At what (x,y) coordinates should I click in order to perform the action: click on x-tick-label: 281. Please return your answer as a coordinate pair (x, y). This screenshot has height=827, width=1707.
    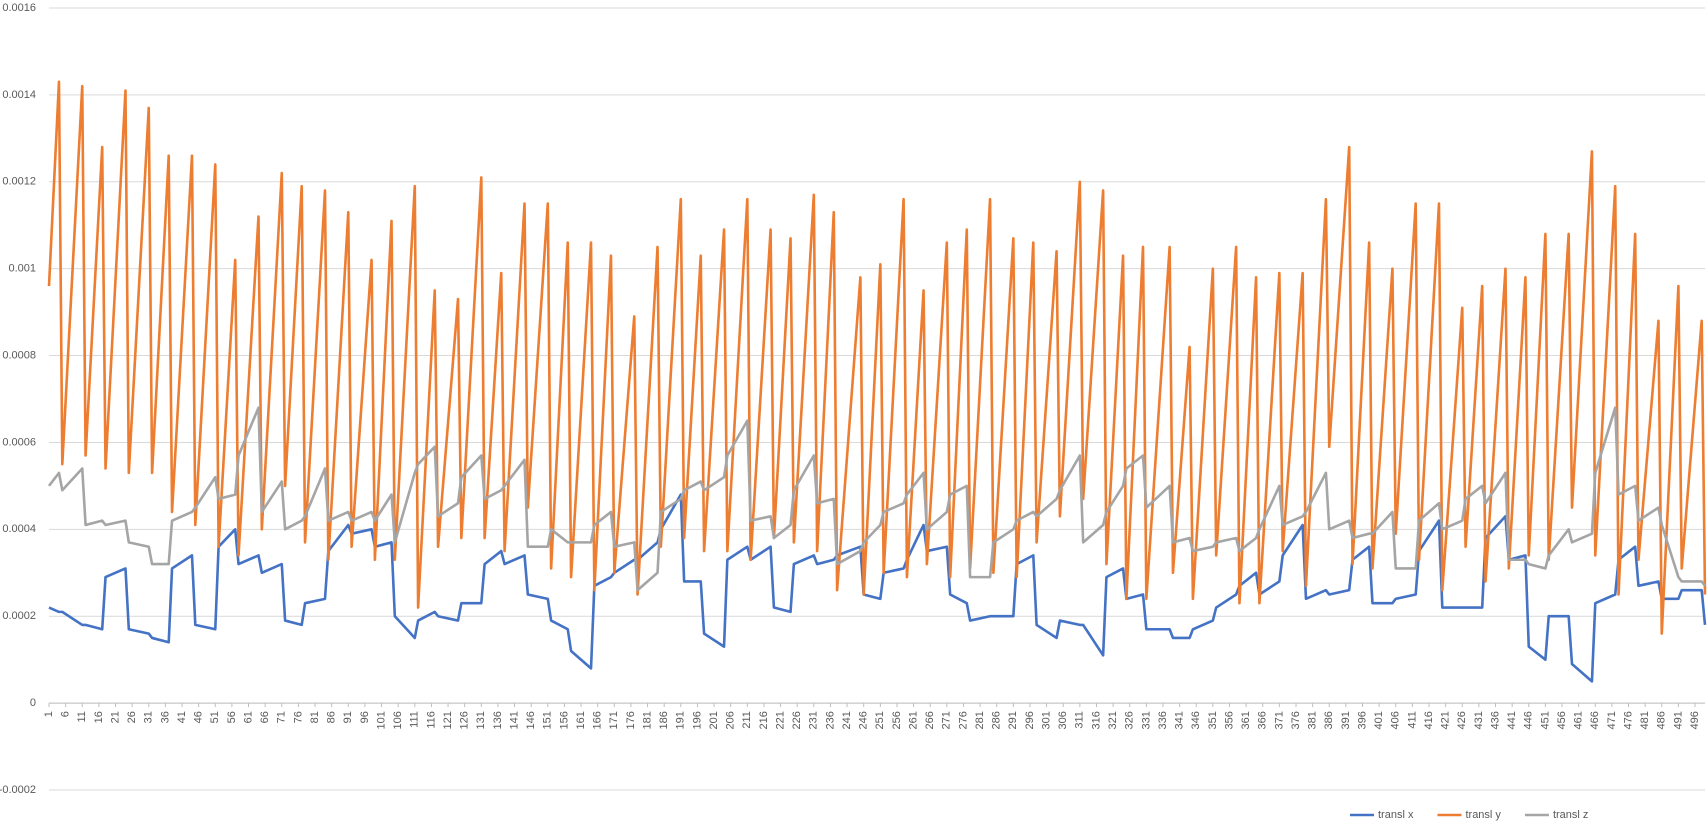
    Looking at the image, I should click on (980, 720).